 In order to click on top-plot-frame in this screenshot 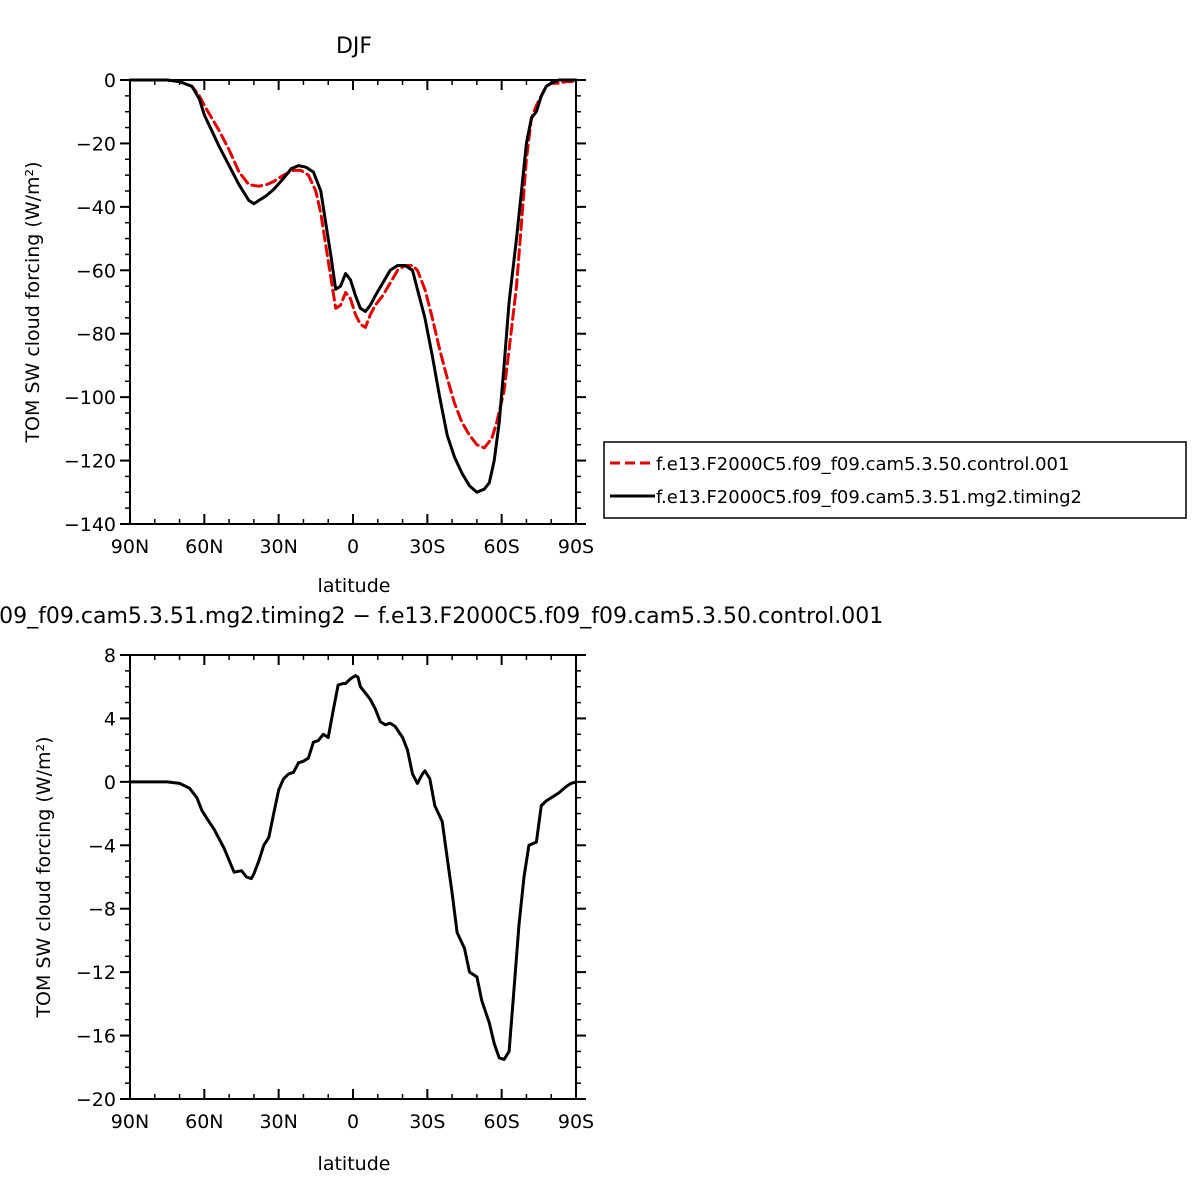, I will do `click(353, 302)`.